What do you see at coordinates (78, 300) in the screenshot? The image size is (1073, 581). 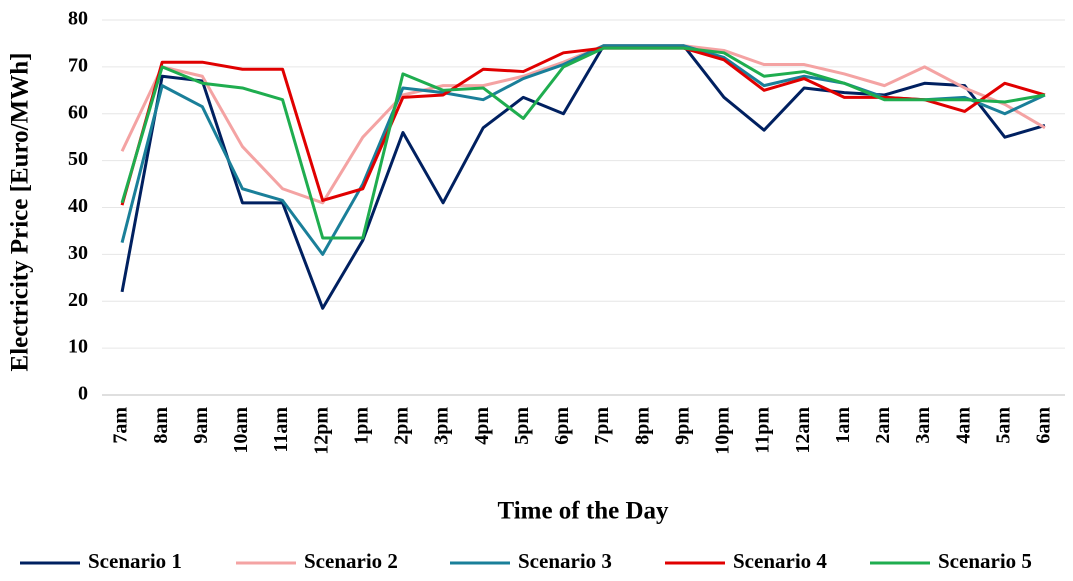 I see `y-tick-label: 20` at bounding box center [78, 300].